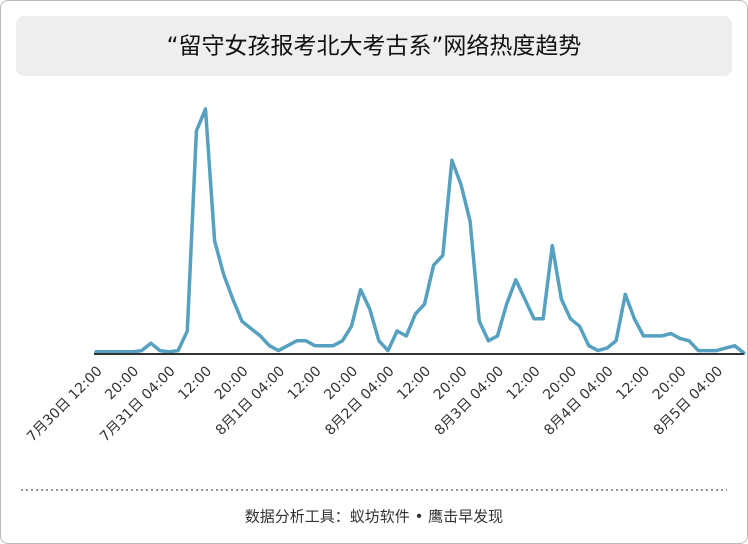  Describe the element at coordinates (65, 404) in the screenshot. I see `x-tick-label: 7月30日 12:00` at that location.